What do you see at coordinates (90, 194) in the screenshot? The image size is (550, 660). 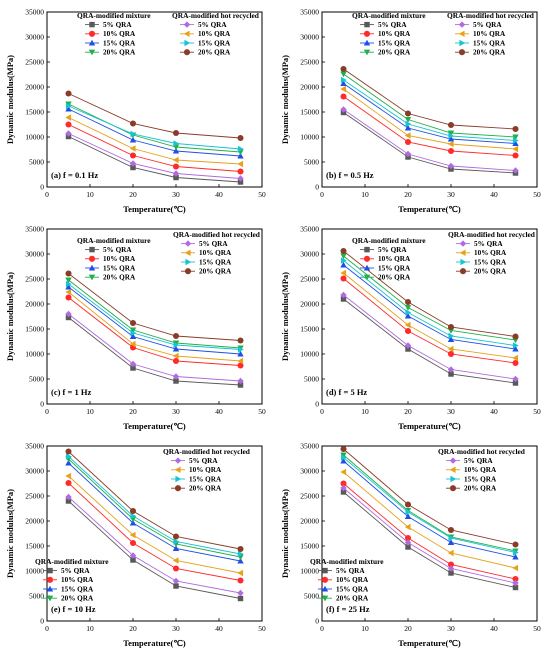 I see `x-tick-label: 10` at bounding box center [90, 194].